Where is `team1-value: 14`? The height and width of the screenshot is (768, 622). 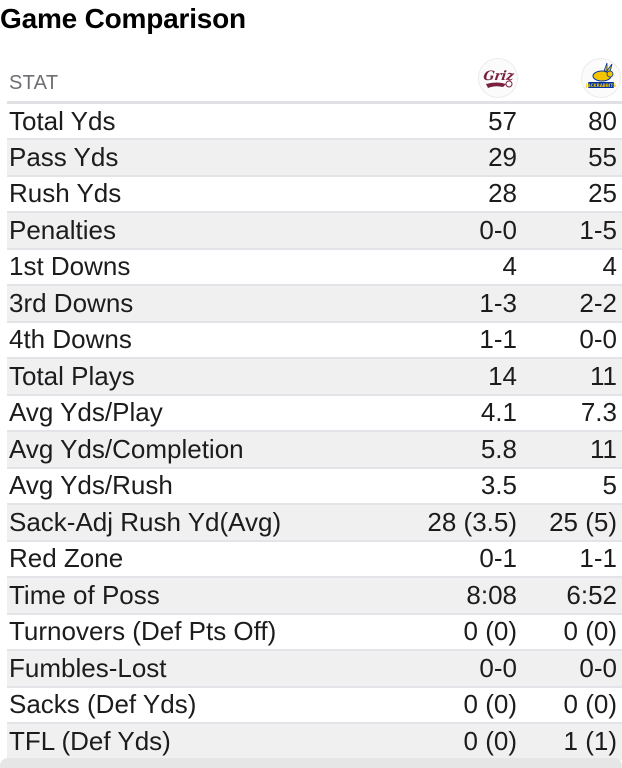
team1-value: 14 is located at coordinates (465, 377).